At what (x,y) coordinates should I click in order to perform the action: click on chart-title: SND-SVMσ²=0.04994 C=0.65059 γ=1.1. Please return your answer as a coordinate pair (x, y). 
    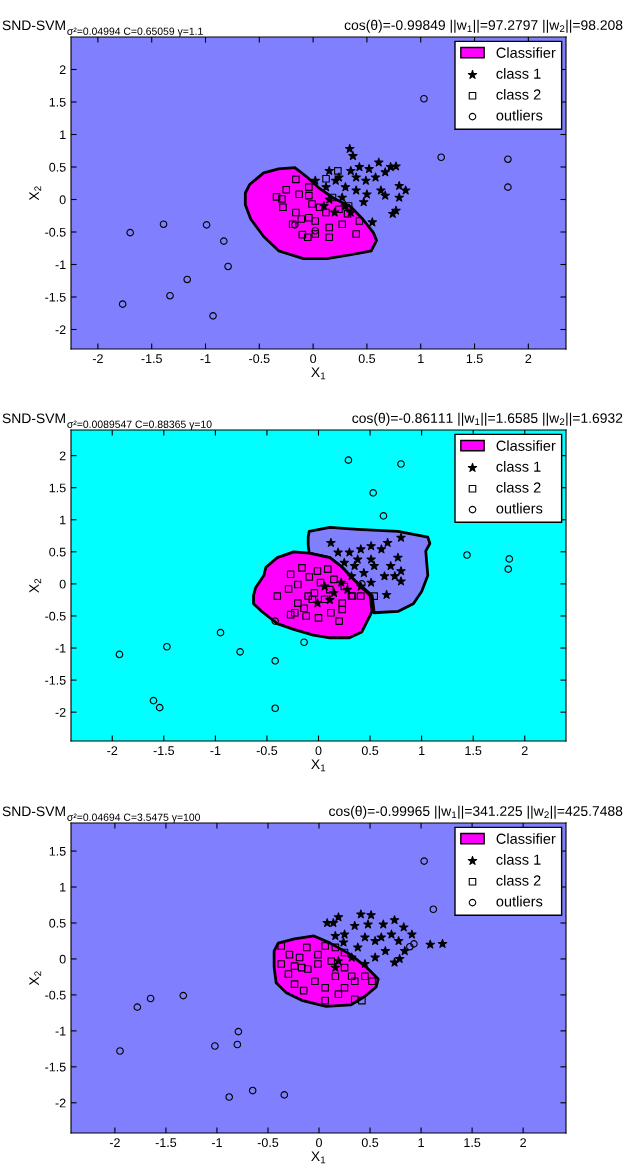
    Looking at the image, I should click on (102, 28).